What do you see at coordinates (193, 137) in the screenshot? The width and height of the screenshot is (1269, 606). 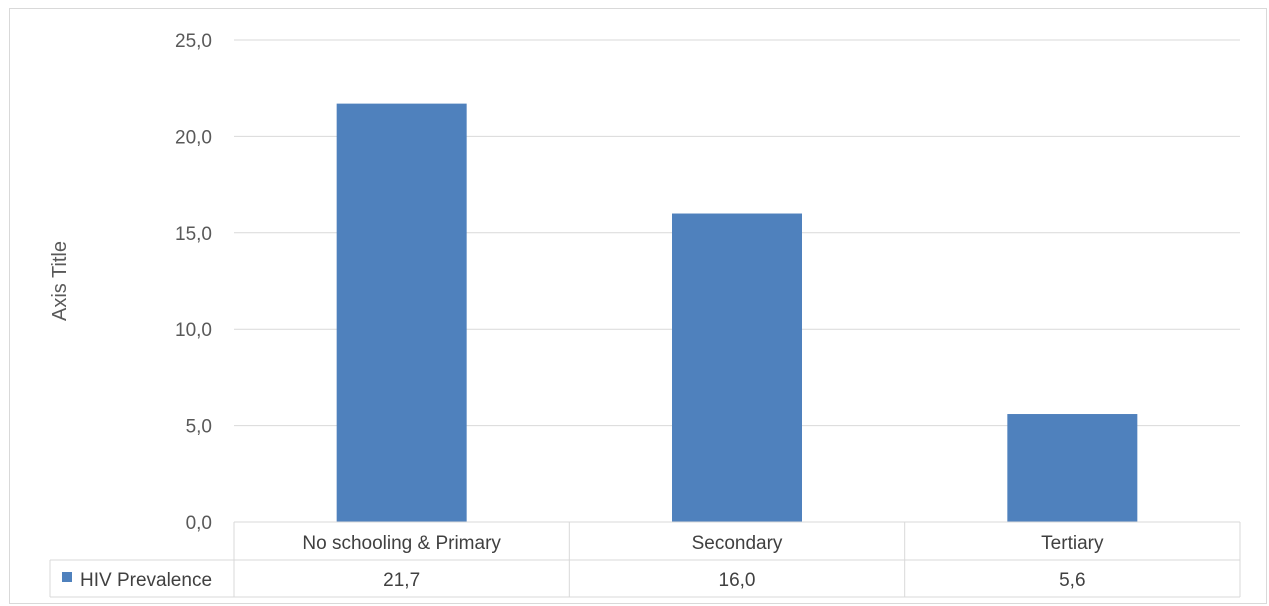 I see `y-tick-label: 20,0` at bounding box center [193, 137].